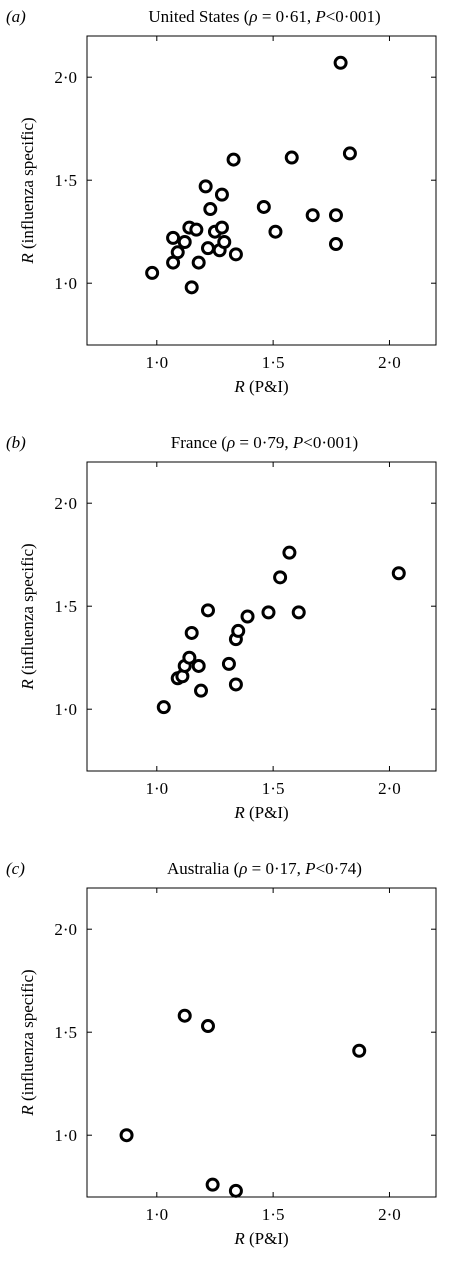 The height and width of the screenshot is (1280, 453). What do you see at coordinates (16, 442) in the screenshot?
I see `panel-label: (b)` at bounding box center [16, 442].